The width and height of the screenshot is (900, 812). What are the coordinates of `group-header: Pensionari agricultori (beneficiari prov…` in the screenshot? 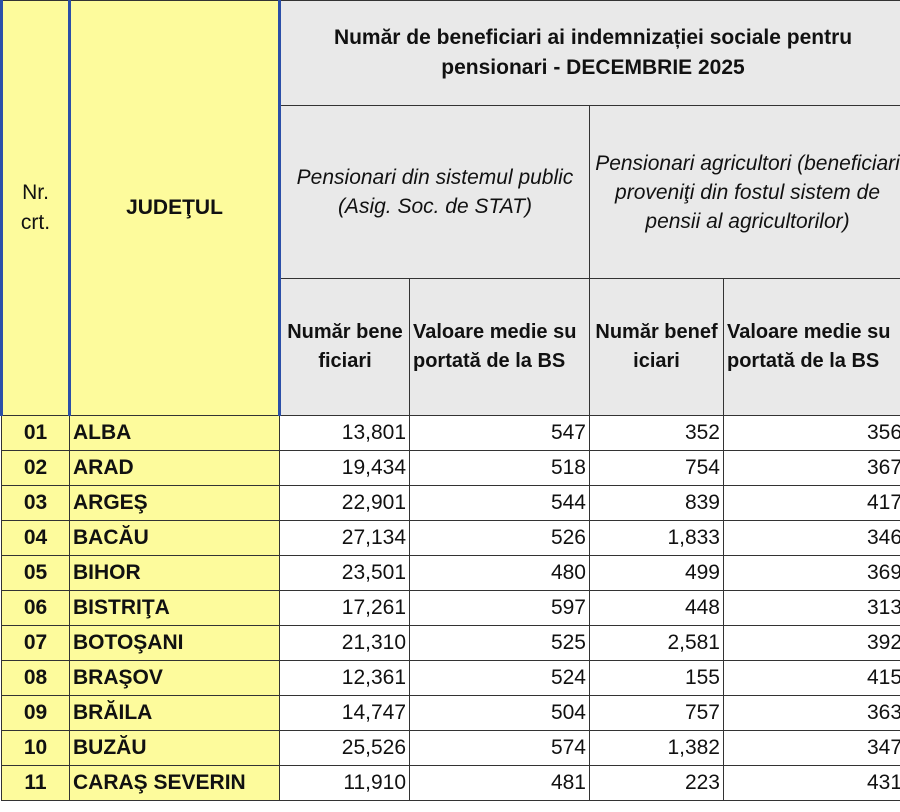 It's located at (744, 192).